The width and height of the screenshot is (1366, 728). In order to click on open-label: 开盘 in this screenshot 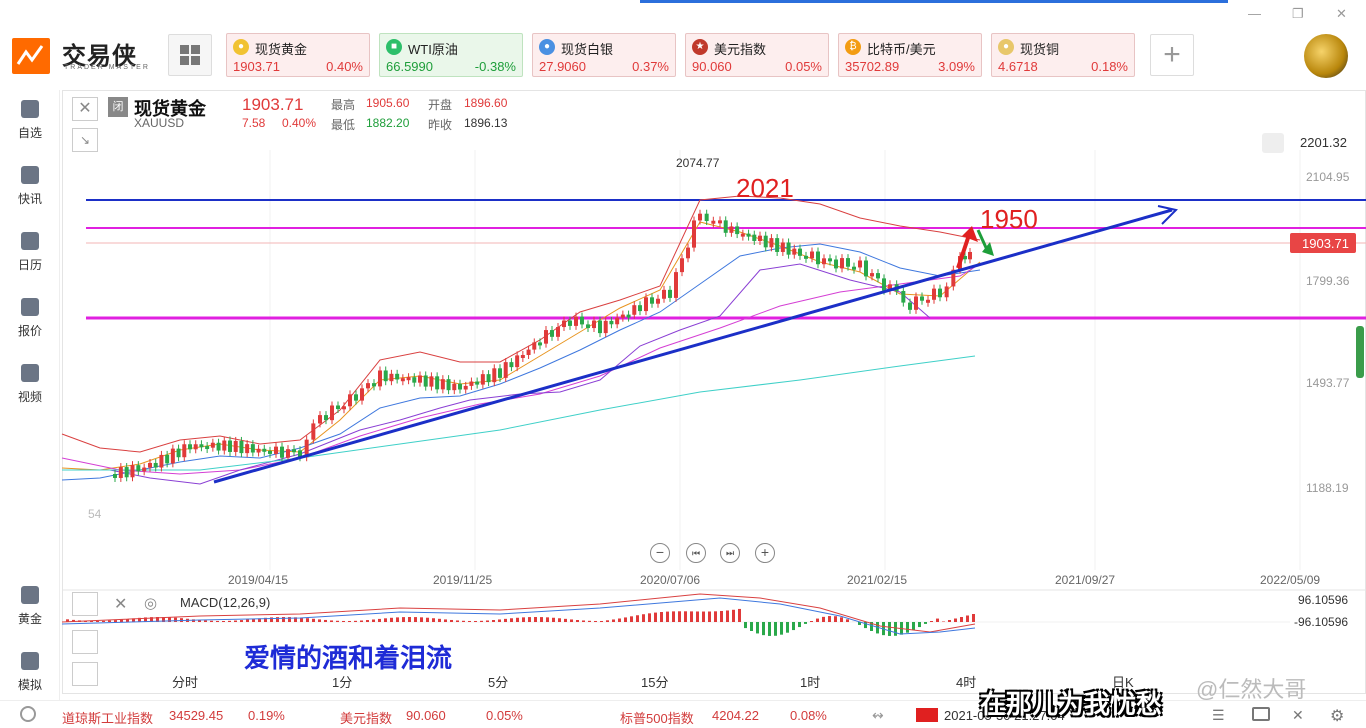, I will do `click(440, 105)`.